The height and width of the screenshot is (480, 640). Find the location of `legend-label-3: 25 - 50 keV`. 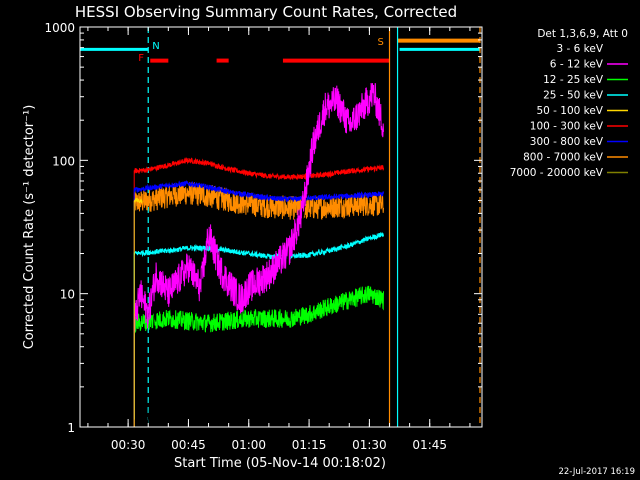

legend-label-3: 25 - 50 keV is located at coordinates (573, 96).